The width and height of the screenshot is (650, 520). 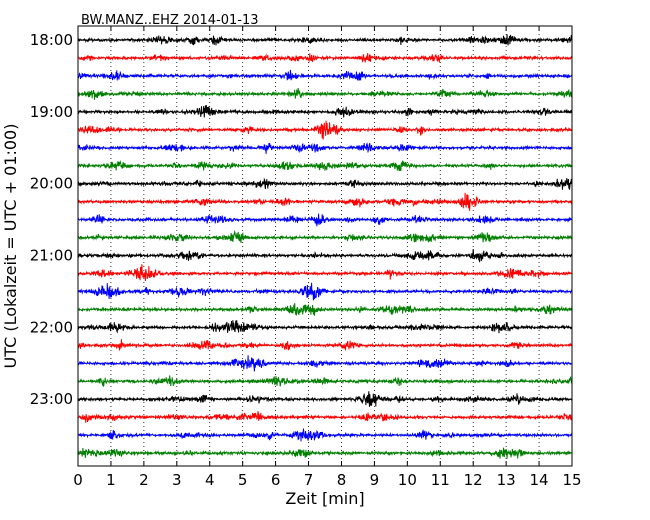 I want to click on x-tick-label: 3, so click(x=177, y=480).